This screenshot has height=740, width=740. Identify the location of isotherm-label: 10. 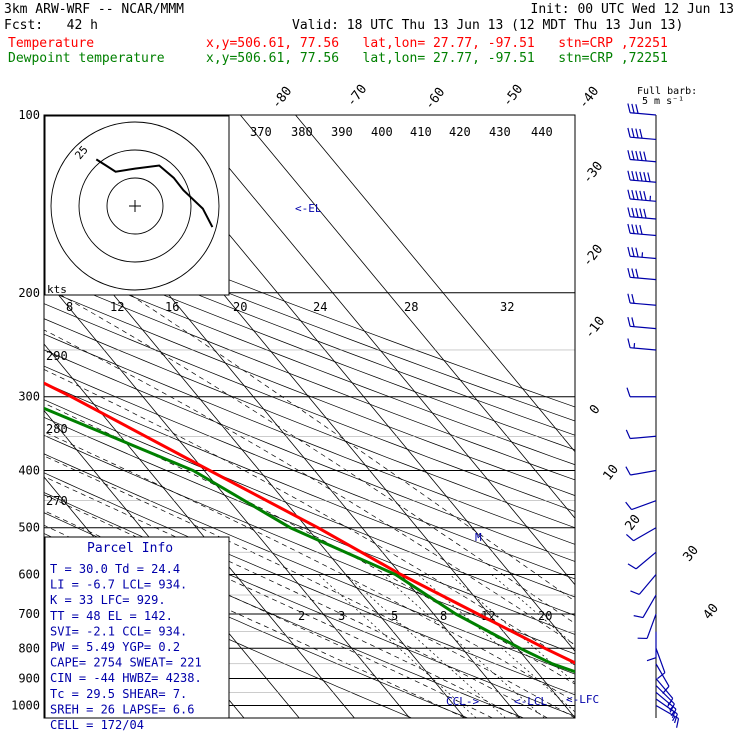
(611, 473).